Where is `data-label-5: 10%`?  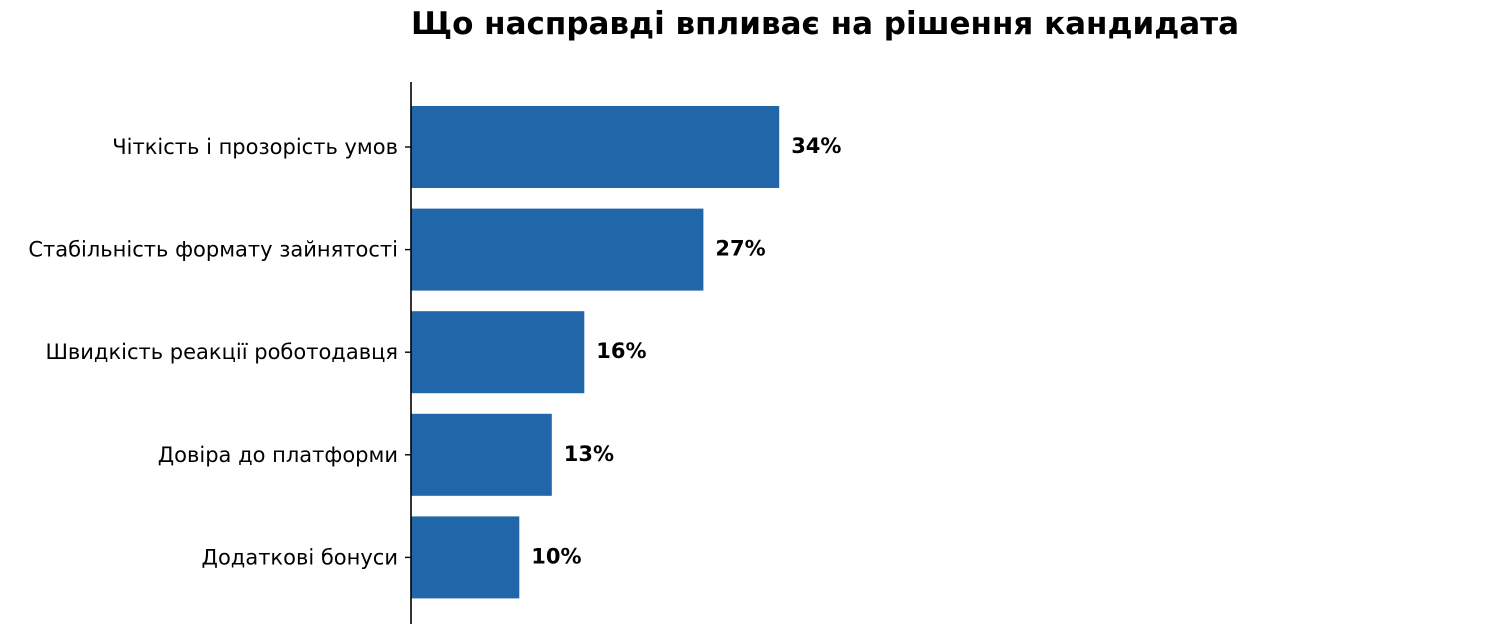 data-label-5: 10% is located at coordinates (556, 556).